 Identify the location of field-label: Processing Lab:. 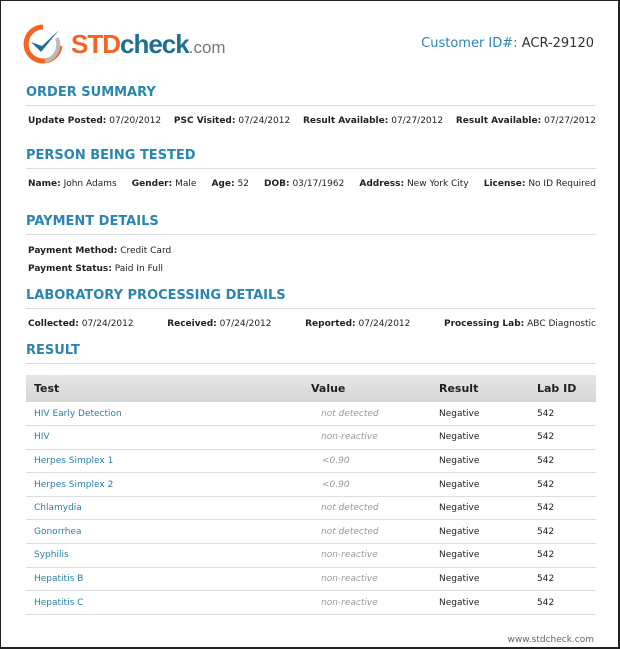
(484, 324).